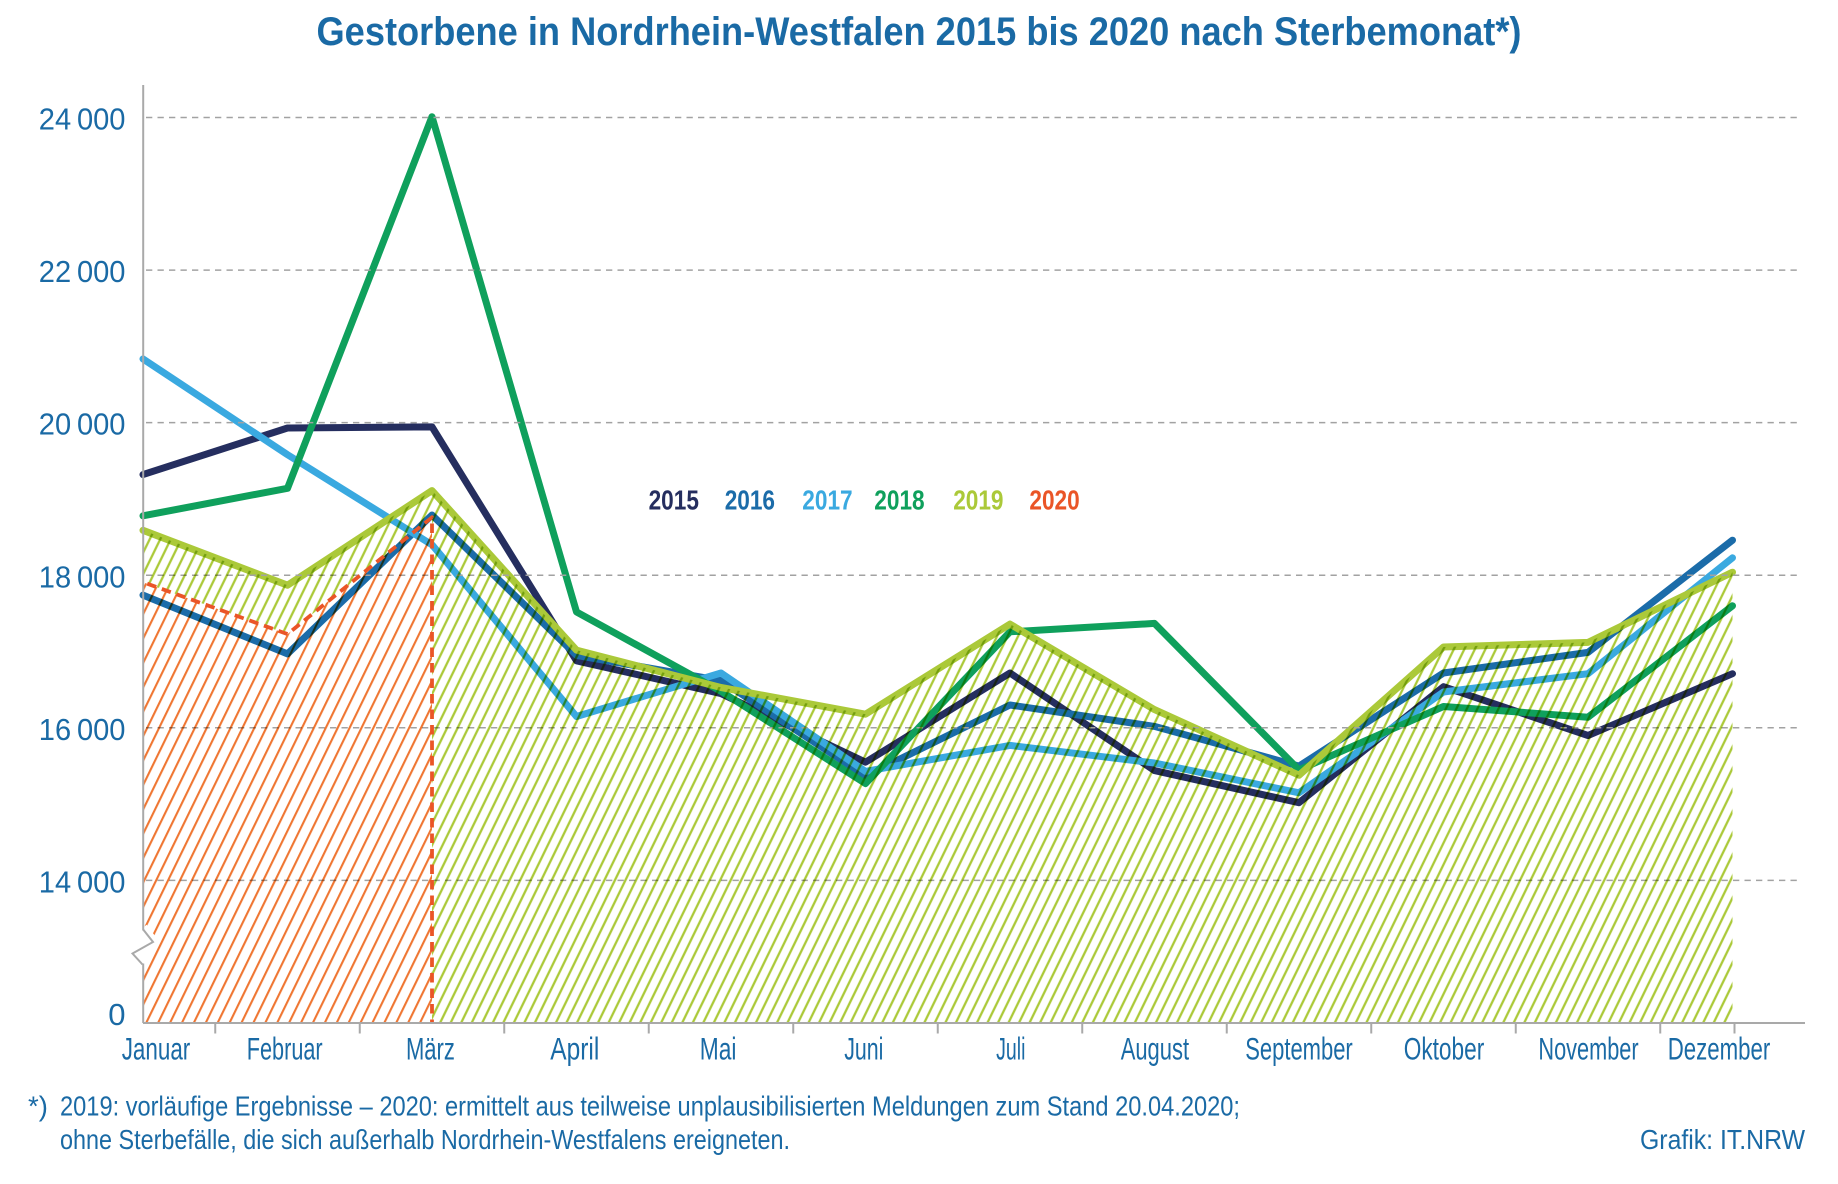  What do you see at coordinates (116, 1014) in the screenshot?
I see `svg-text: 0` at bounding box center [116, 1014].